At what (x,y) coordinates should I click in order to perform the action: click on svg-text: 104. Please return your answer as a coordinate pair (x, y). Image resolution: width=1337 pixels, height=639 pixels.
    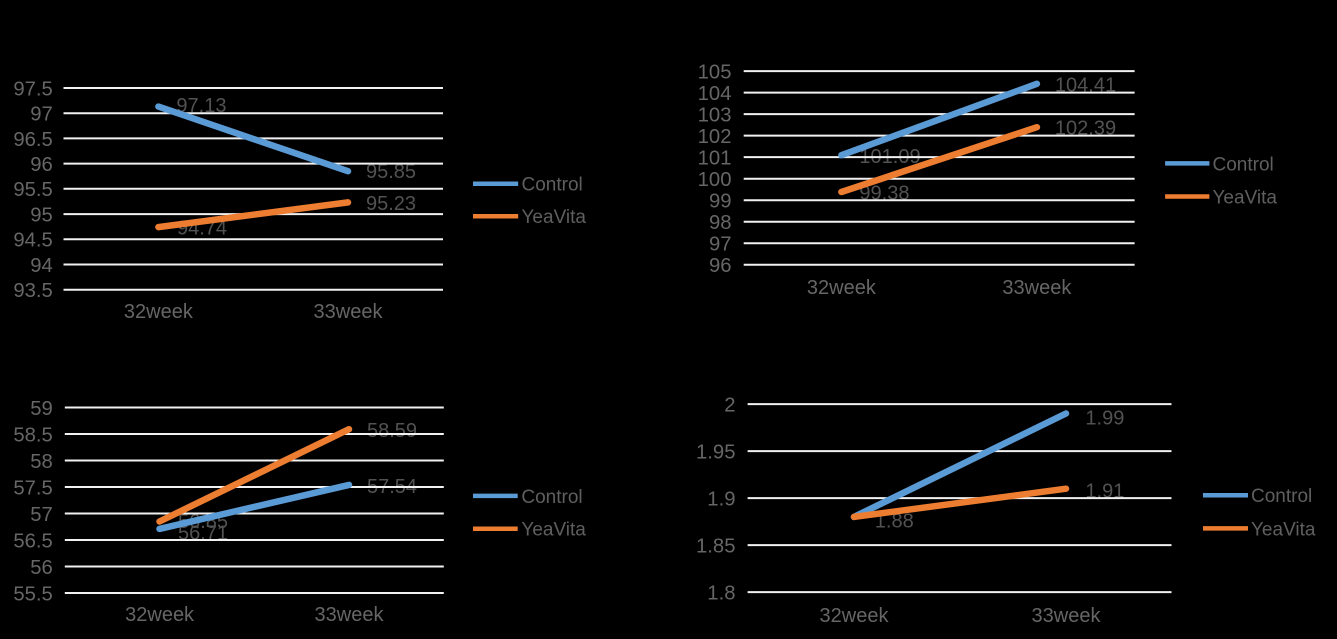
    Looking at the image, I should click on (715, 94).